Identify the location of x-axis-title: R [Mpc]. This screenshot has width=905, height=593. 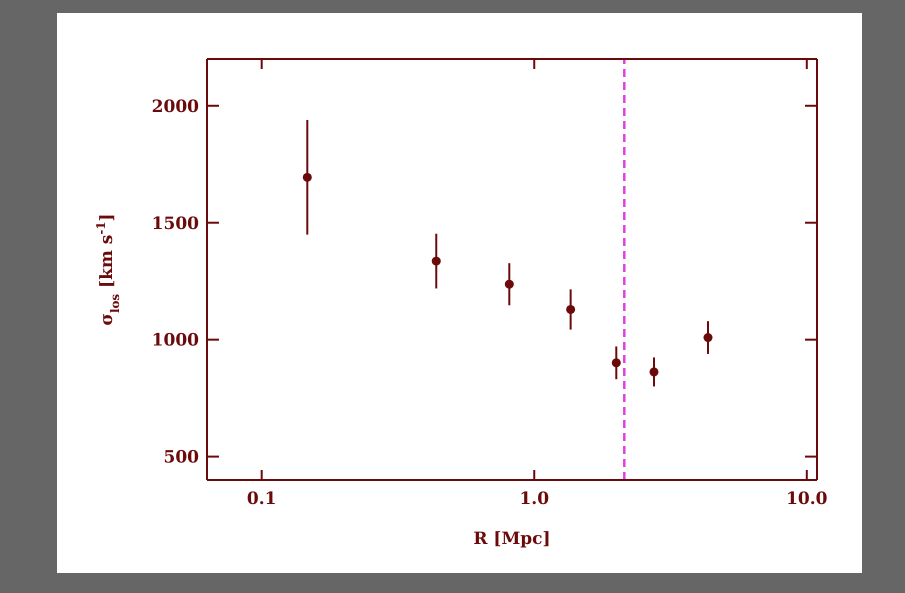
(512, 539).